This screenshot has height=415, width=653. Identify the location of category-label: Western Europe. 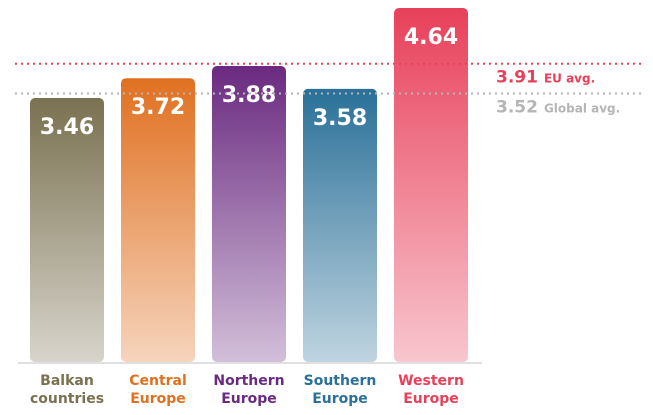
(431, 390).